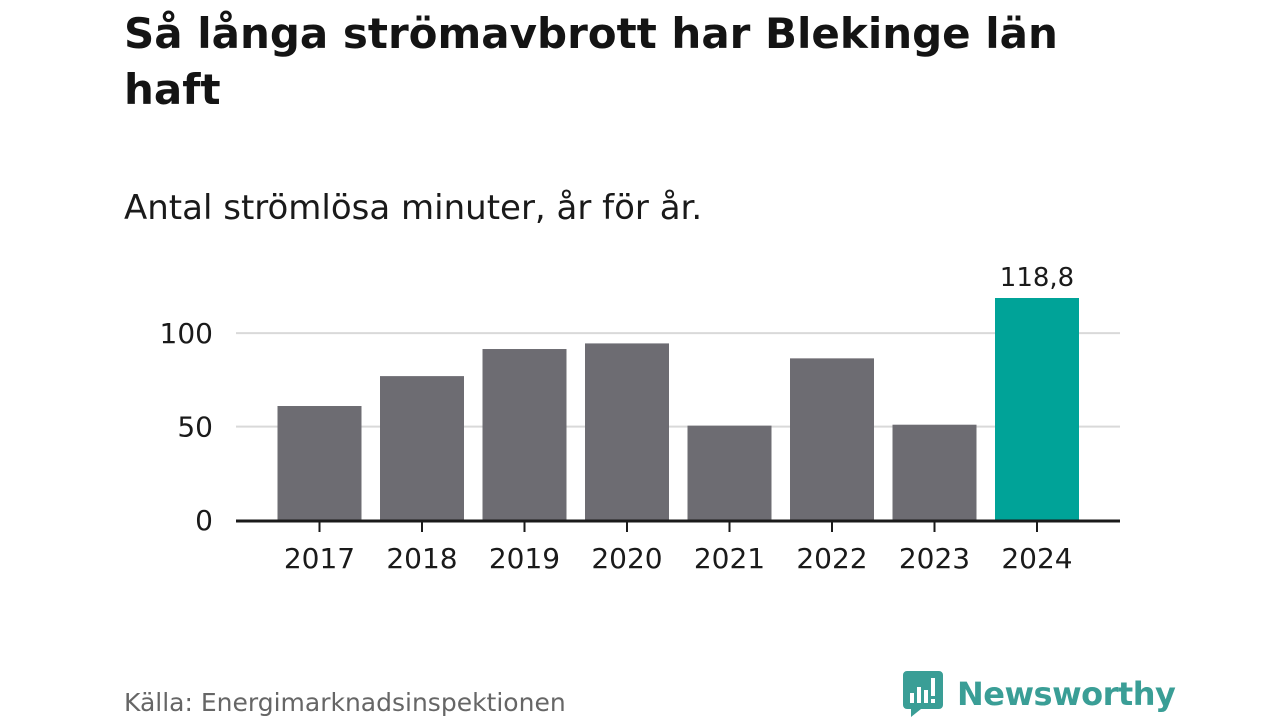 The height and width of the screenshot is (720, 1280). I want to click on y-tick-label-50: 50, so click(195, 427).